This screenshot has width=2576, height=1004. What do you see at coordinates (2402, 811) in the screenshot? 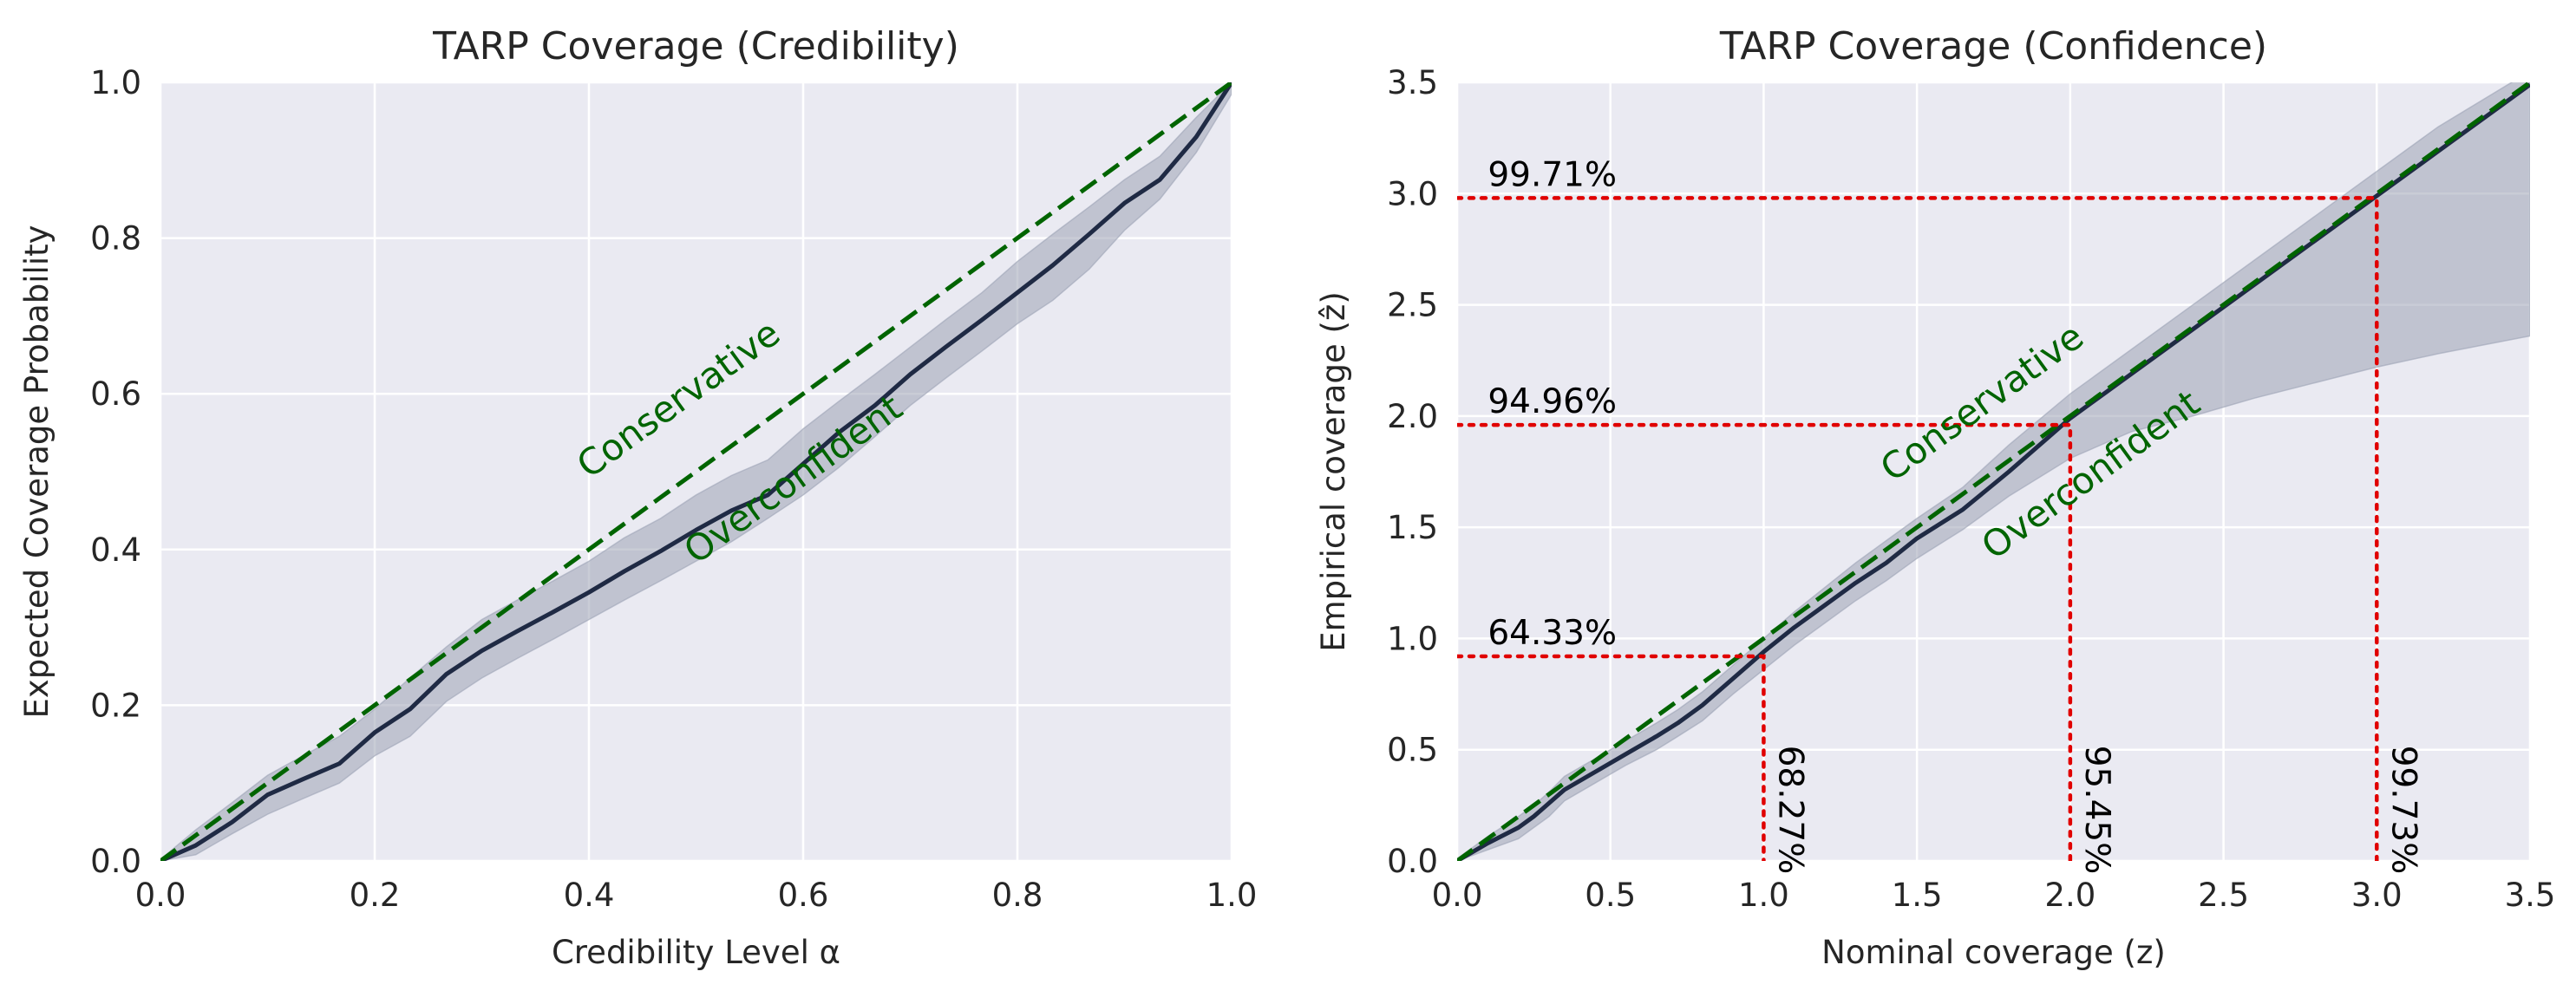
I see `marker-x-label: 99.73%` at bounding box center [2402, 811].